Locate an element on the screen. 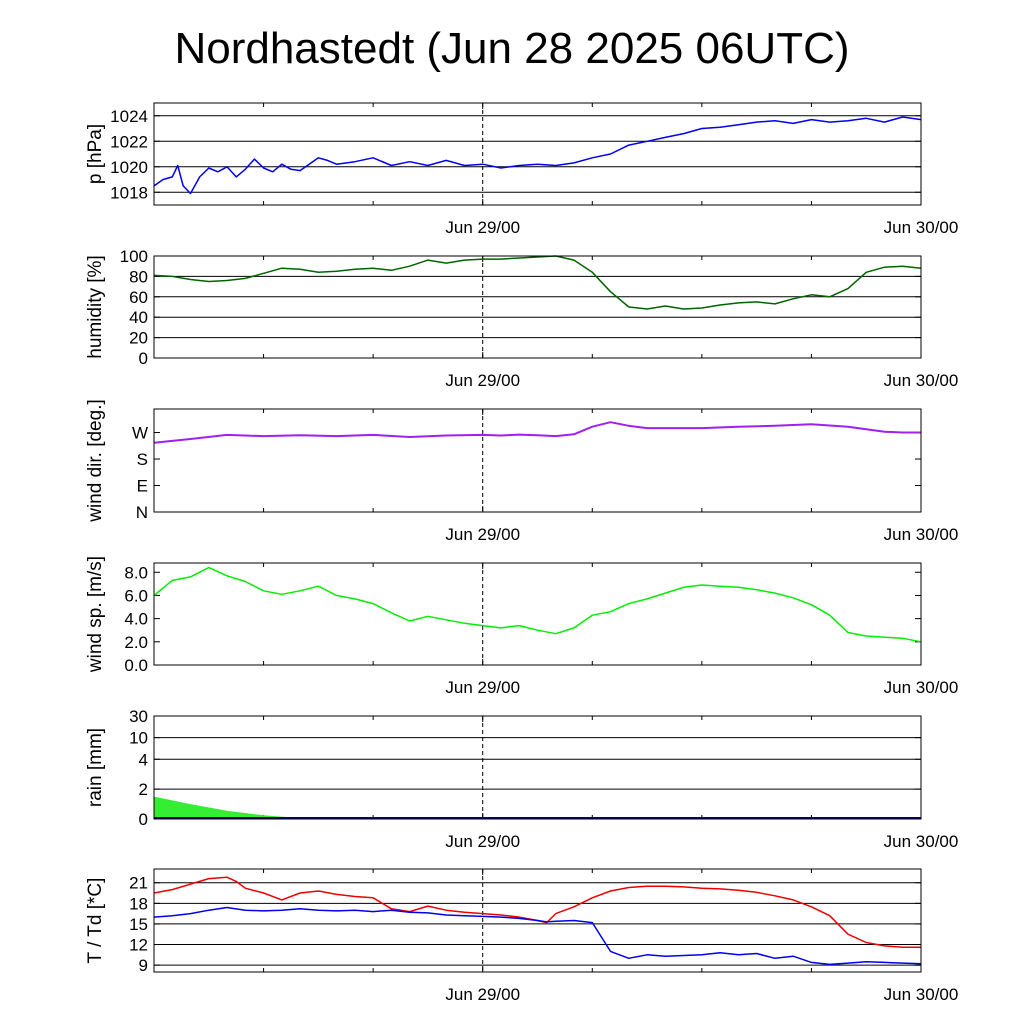 The height and width of the screenshot is (1024, 1024). rain-y-tick-label: 30 is located at coordinates (138, 716).